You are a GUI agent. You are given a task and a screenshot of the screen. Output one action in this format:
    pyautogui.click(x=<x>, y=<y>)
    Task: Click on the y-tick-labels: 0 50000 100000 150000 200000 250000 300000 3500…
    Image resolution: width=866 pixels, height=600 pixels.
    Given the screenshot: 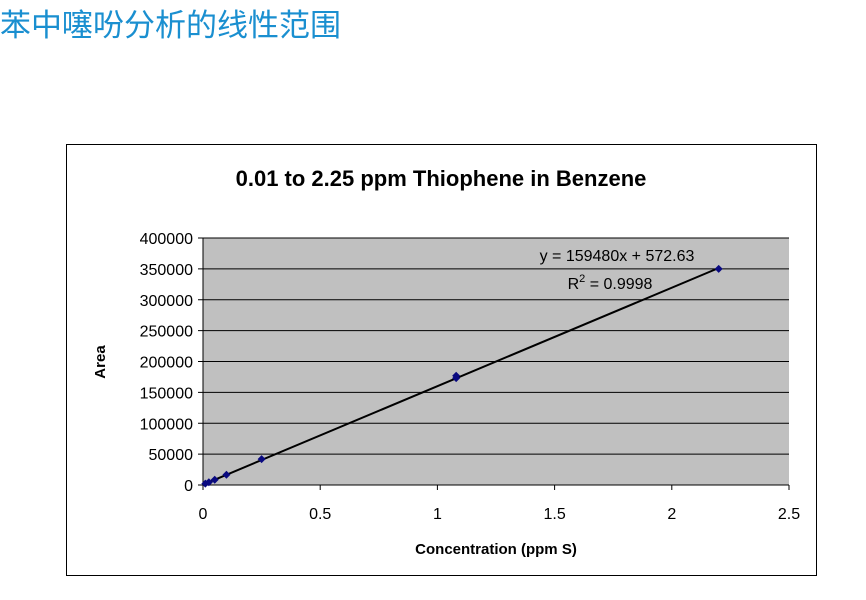 What is the action you would take?
    pyautogui.click(x=166, y=363)
    